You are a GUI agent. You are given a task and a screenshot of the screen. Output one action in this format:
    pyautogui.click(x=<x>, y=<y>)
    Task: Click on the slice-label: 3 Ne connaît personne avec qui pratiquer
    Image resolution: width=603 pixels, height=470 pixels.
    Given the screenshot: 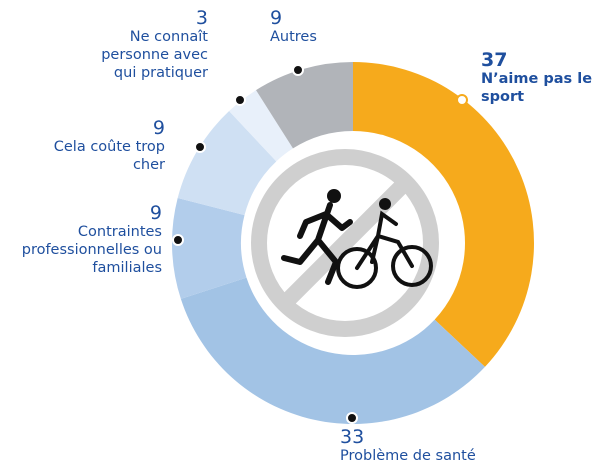 What is the action you would take?
    pyautogui.click(x=149, y=45)
    